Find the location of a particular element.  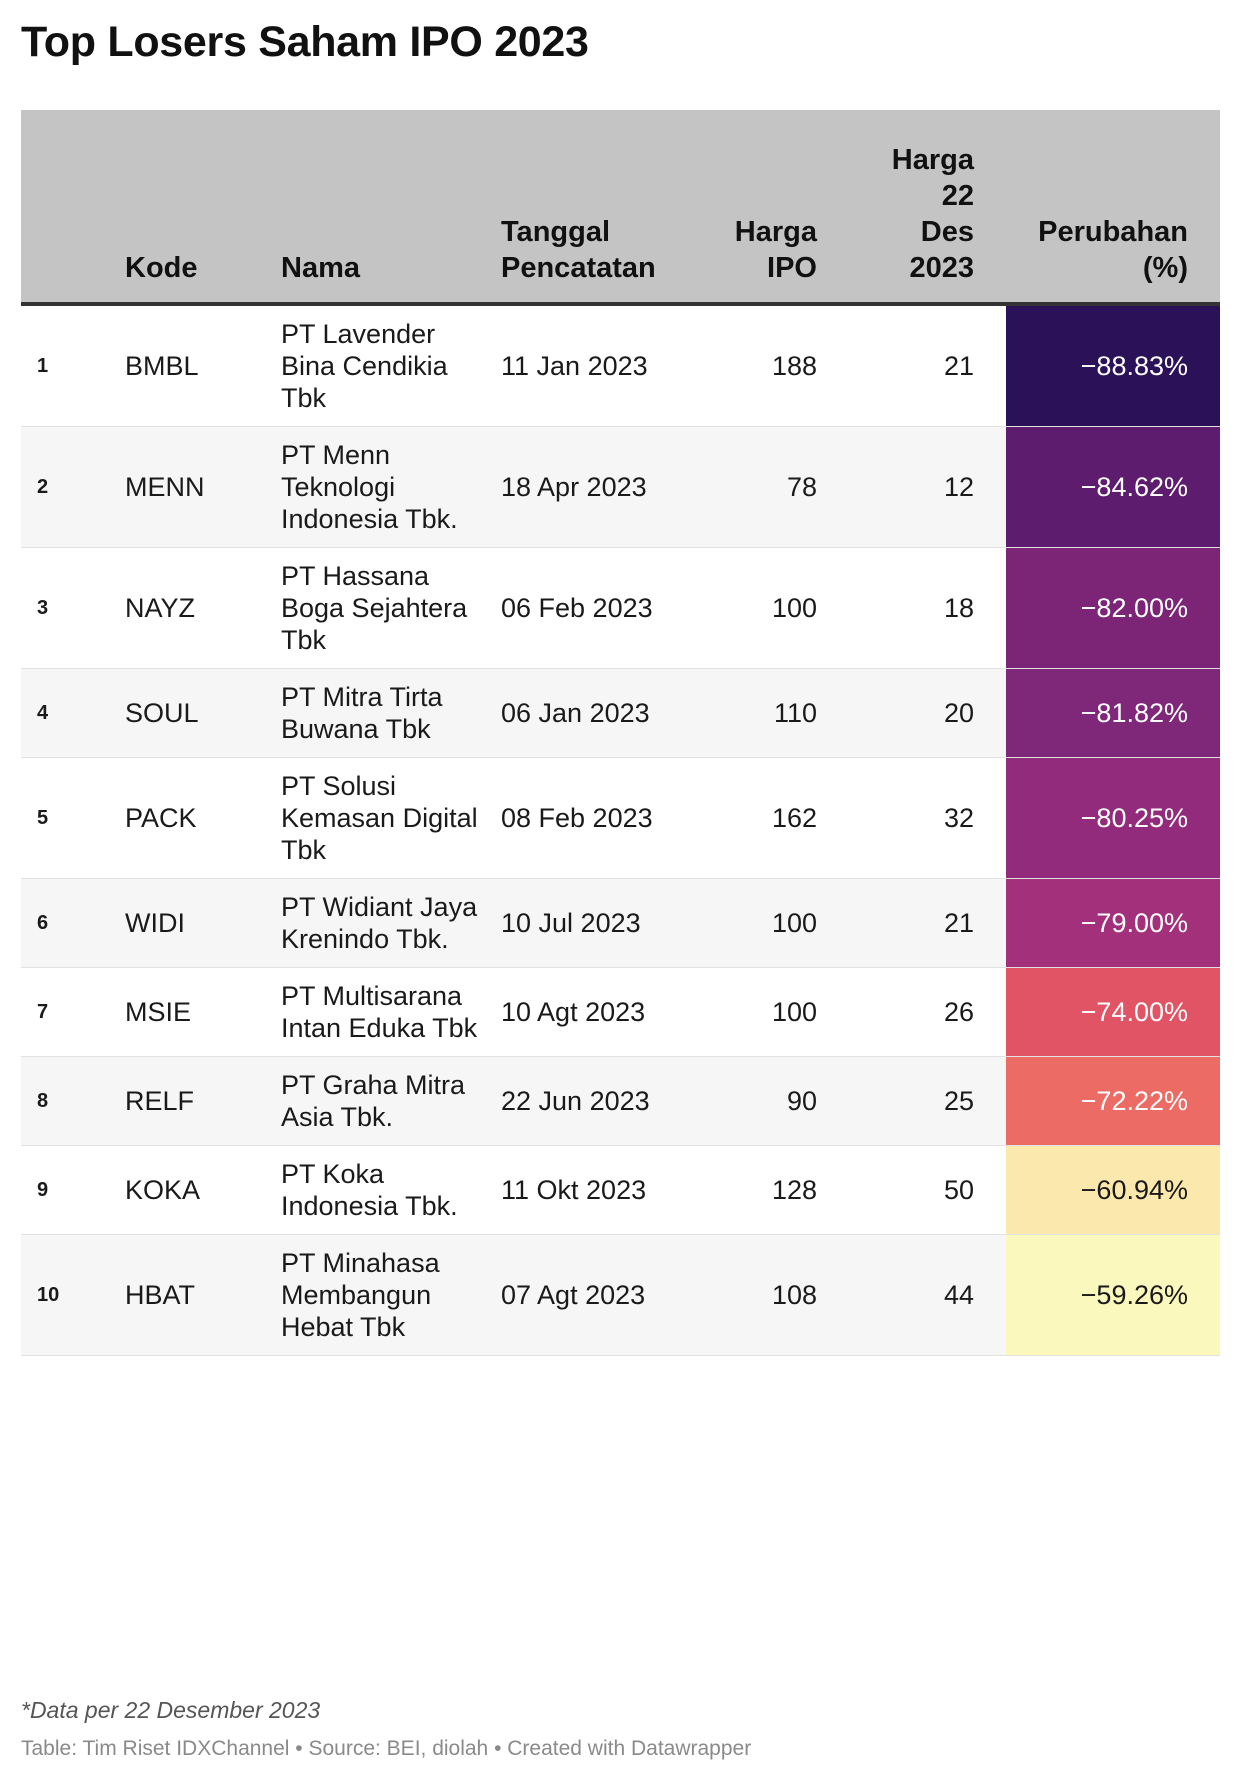

tanggal-cell: 11 Okt 2023 is located at coordinates (595, 1190).